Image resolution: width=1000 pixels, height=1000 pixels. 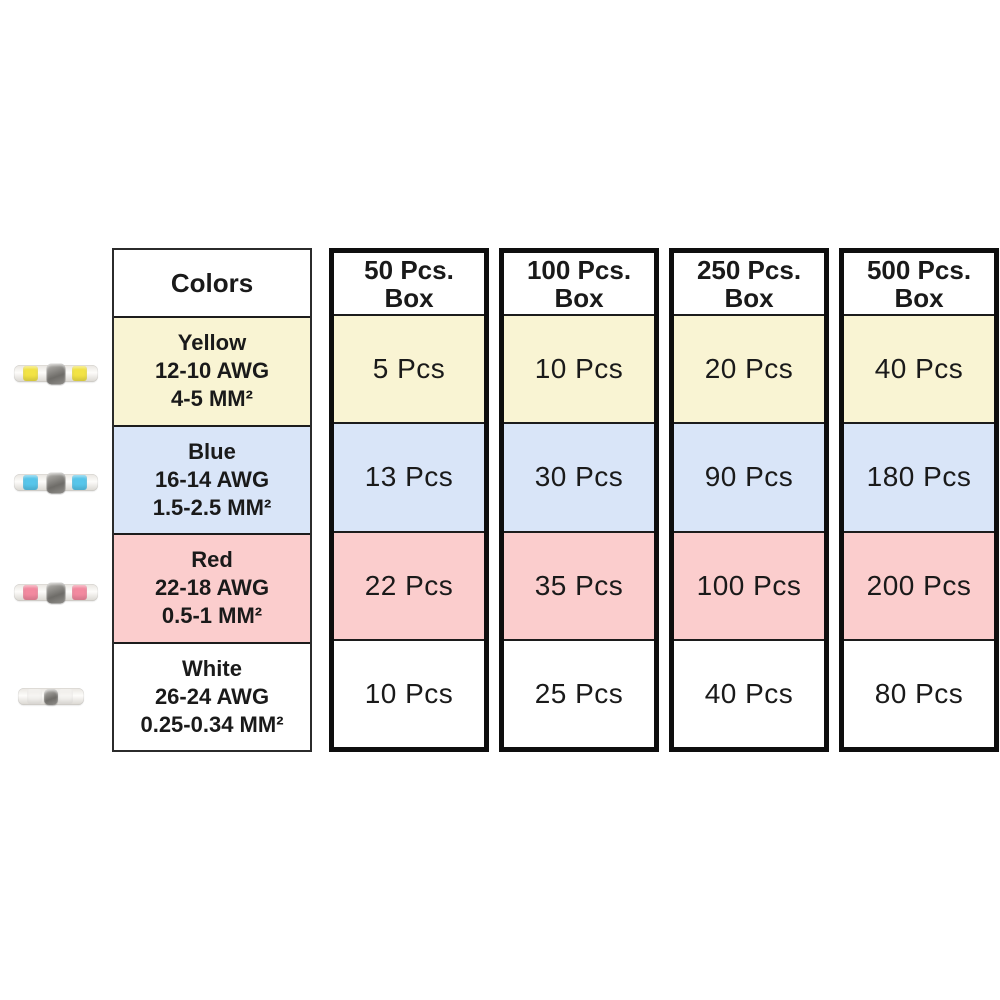 I want to click on color-name: Red, so click(x=212, y=560).